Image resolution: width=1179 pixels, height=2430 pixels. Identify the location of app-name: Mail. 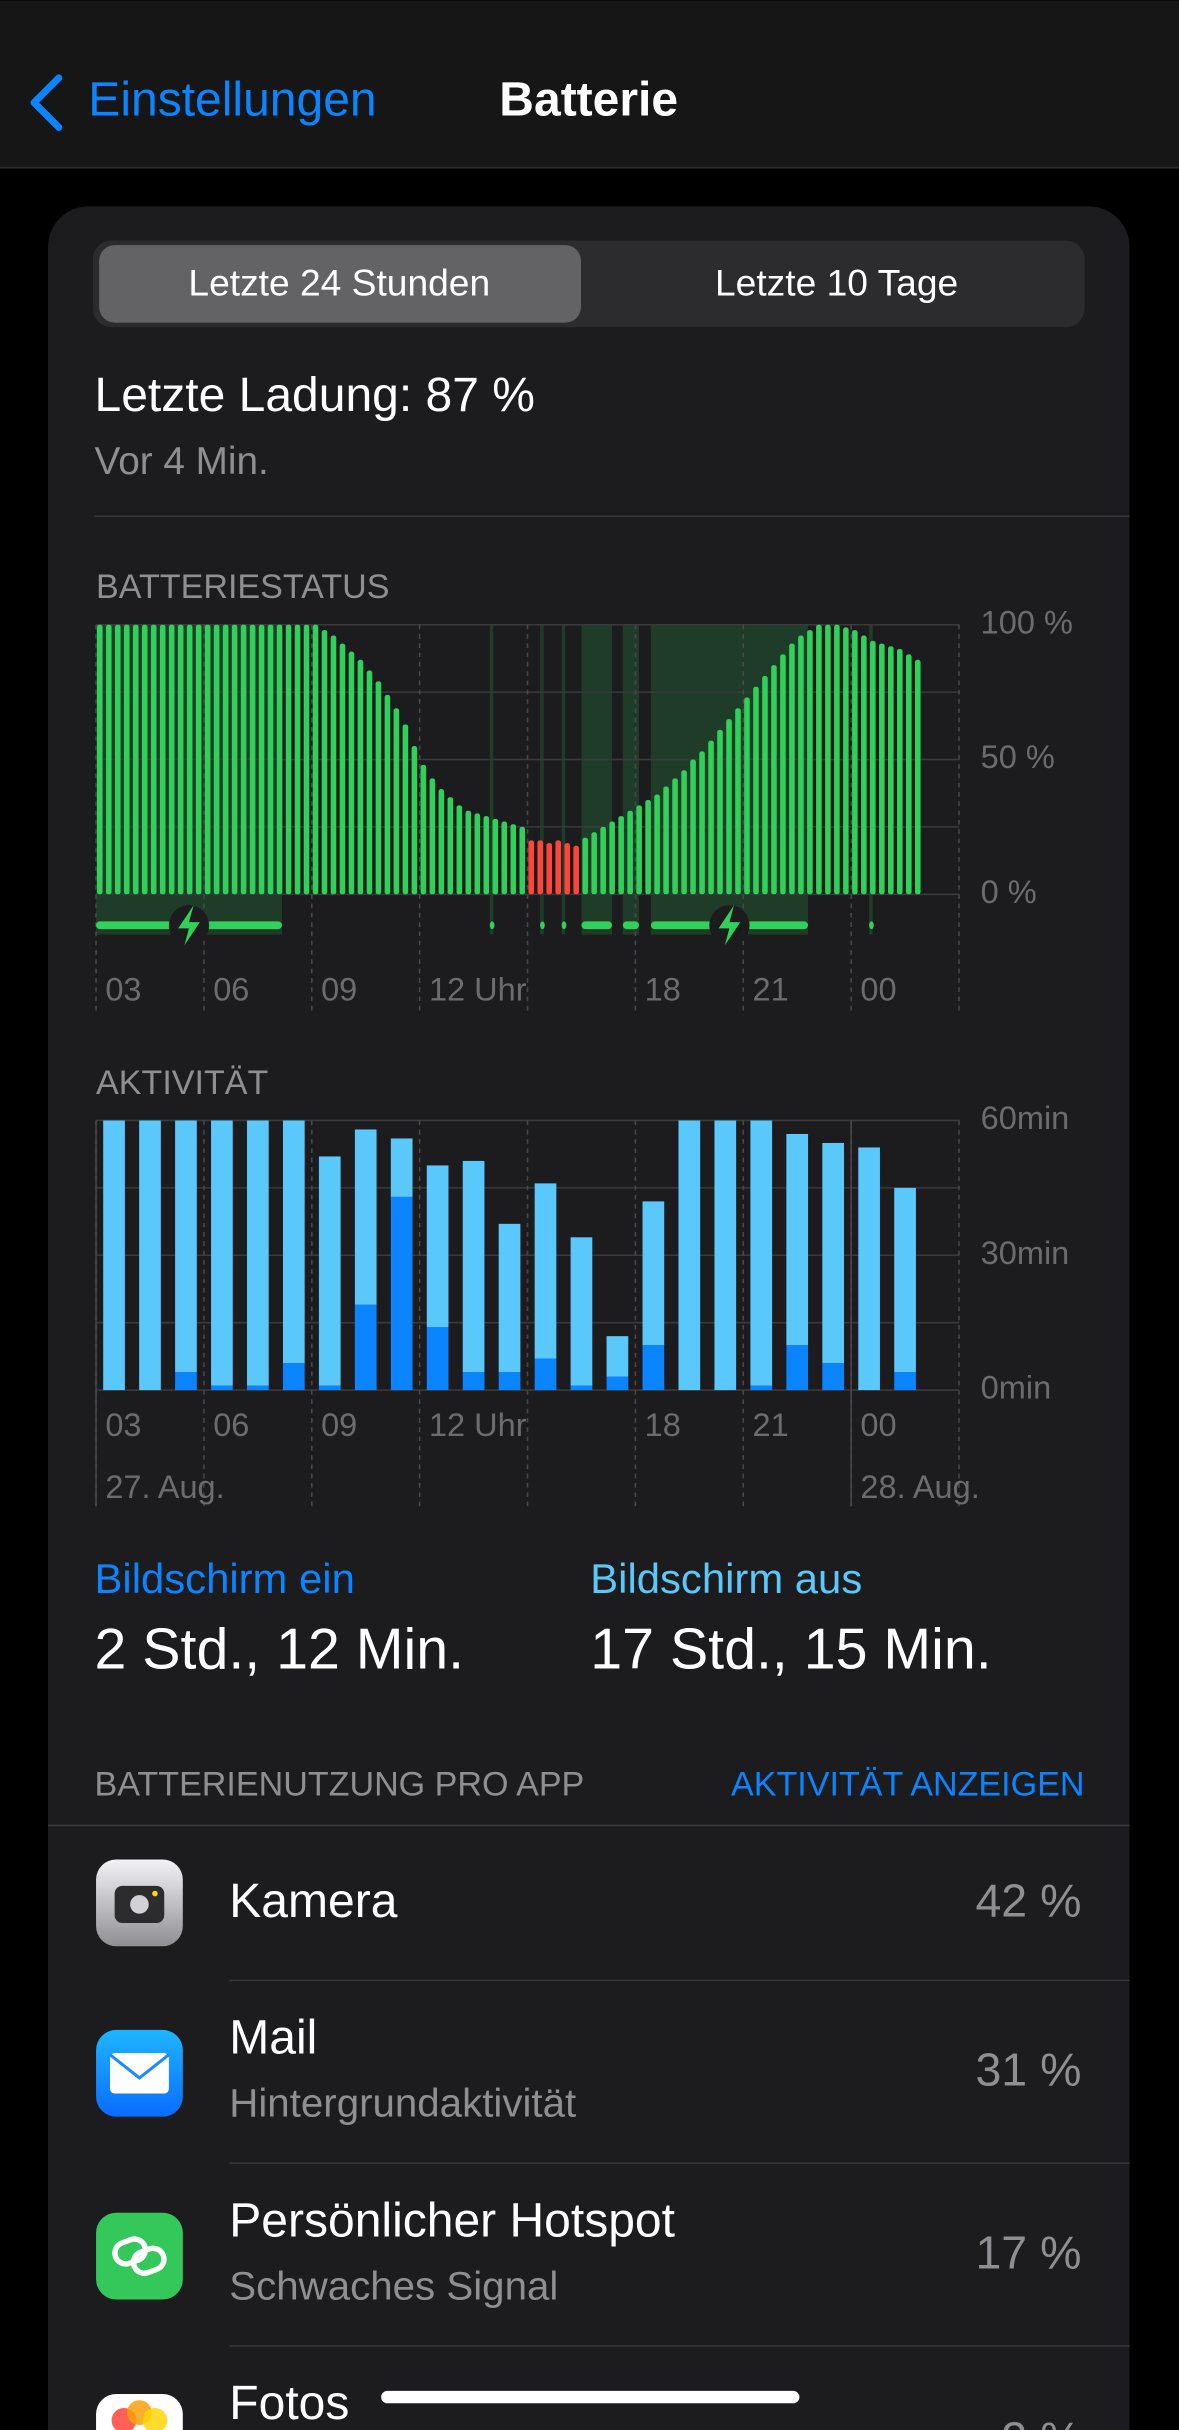
(273, 2037).